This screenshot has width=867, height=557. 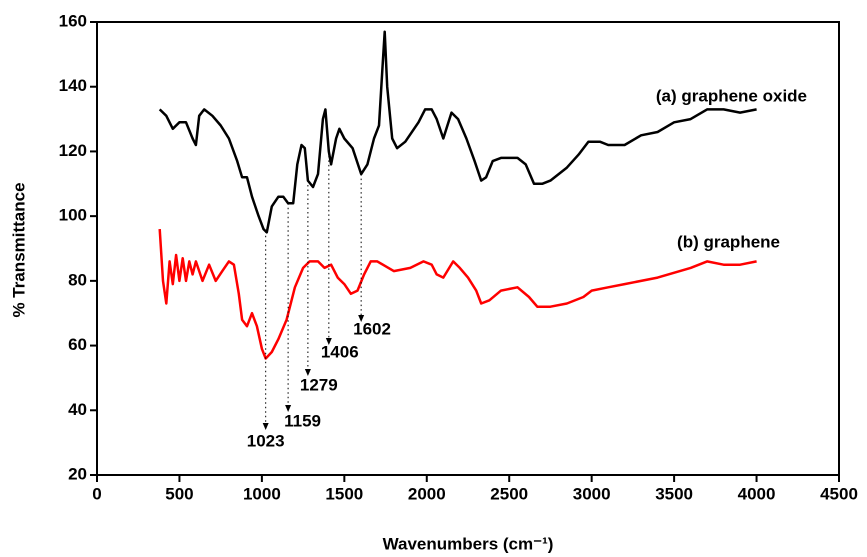 What do you see at coordinates (509, 493) in the screenshot?
I see `x-tick-label: 2500` at bounding box center [509, 493].